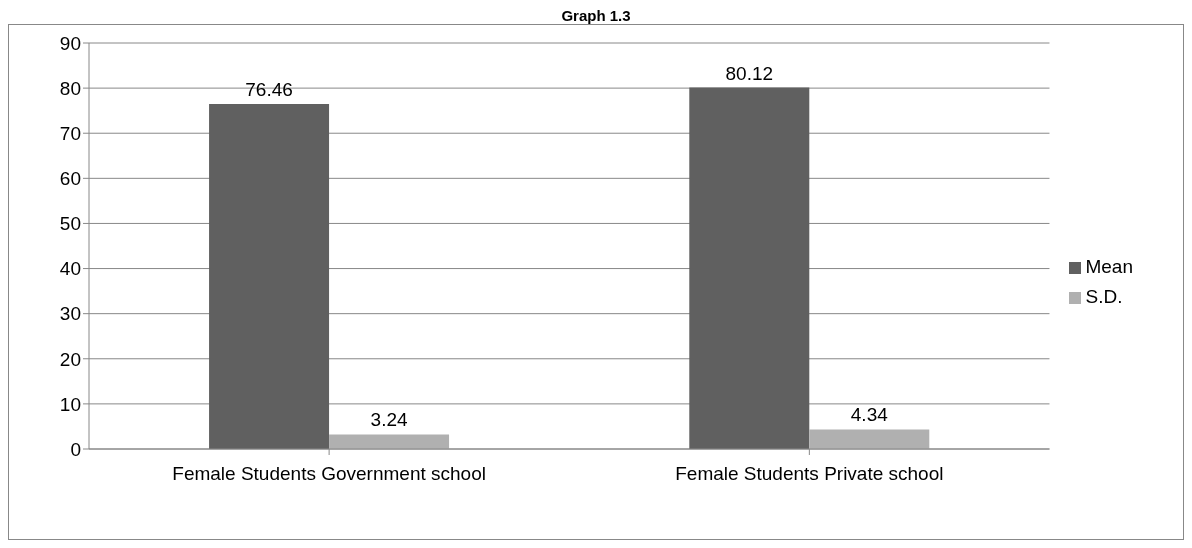 This screenshot has height=548, width=1192. I want to click on y-tick-label: 0, so click(75, 449).